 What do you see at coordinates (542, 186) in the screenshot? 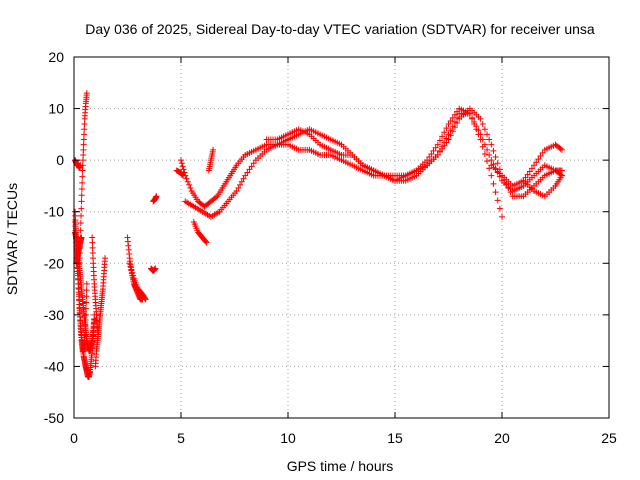
I see `series-sat-t` at bounding box center [542, 186].